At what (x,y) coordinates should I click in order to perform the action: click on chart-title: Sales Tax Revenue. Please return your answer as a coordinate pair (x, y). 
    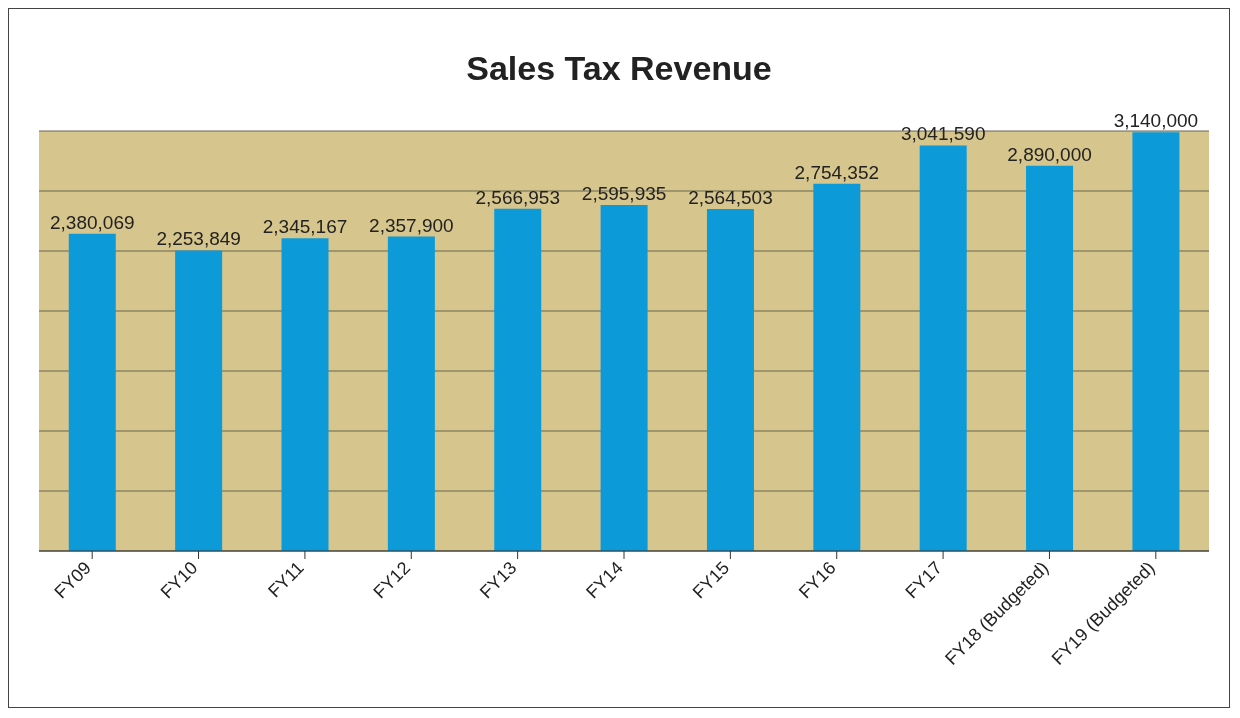
    Looking at the image, I should click on (619, 68).